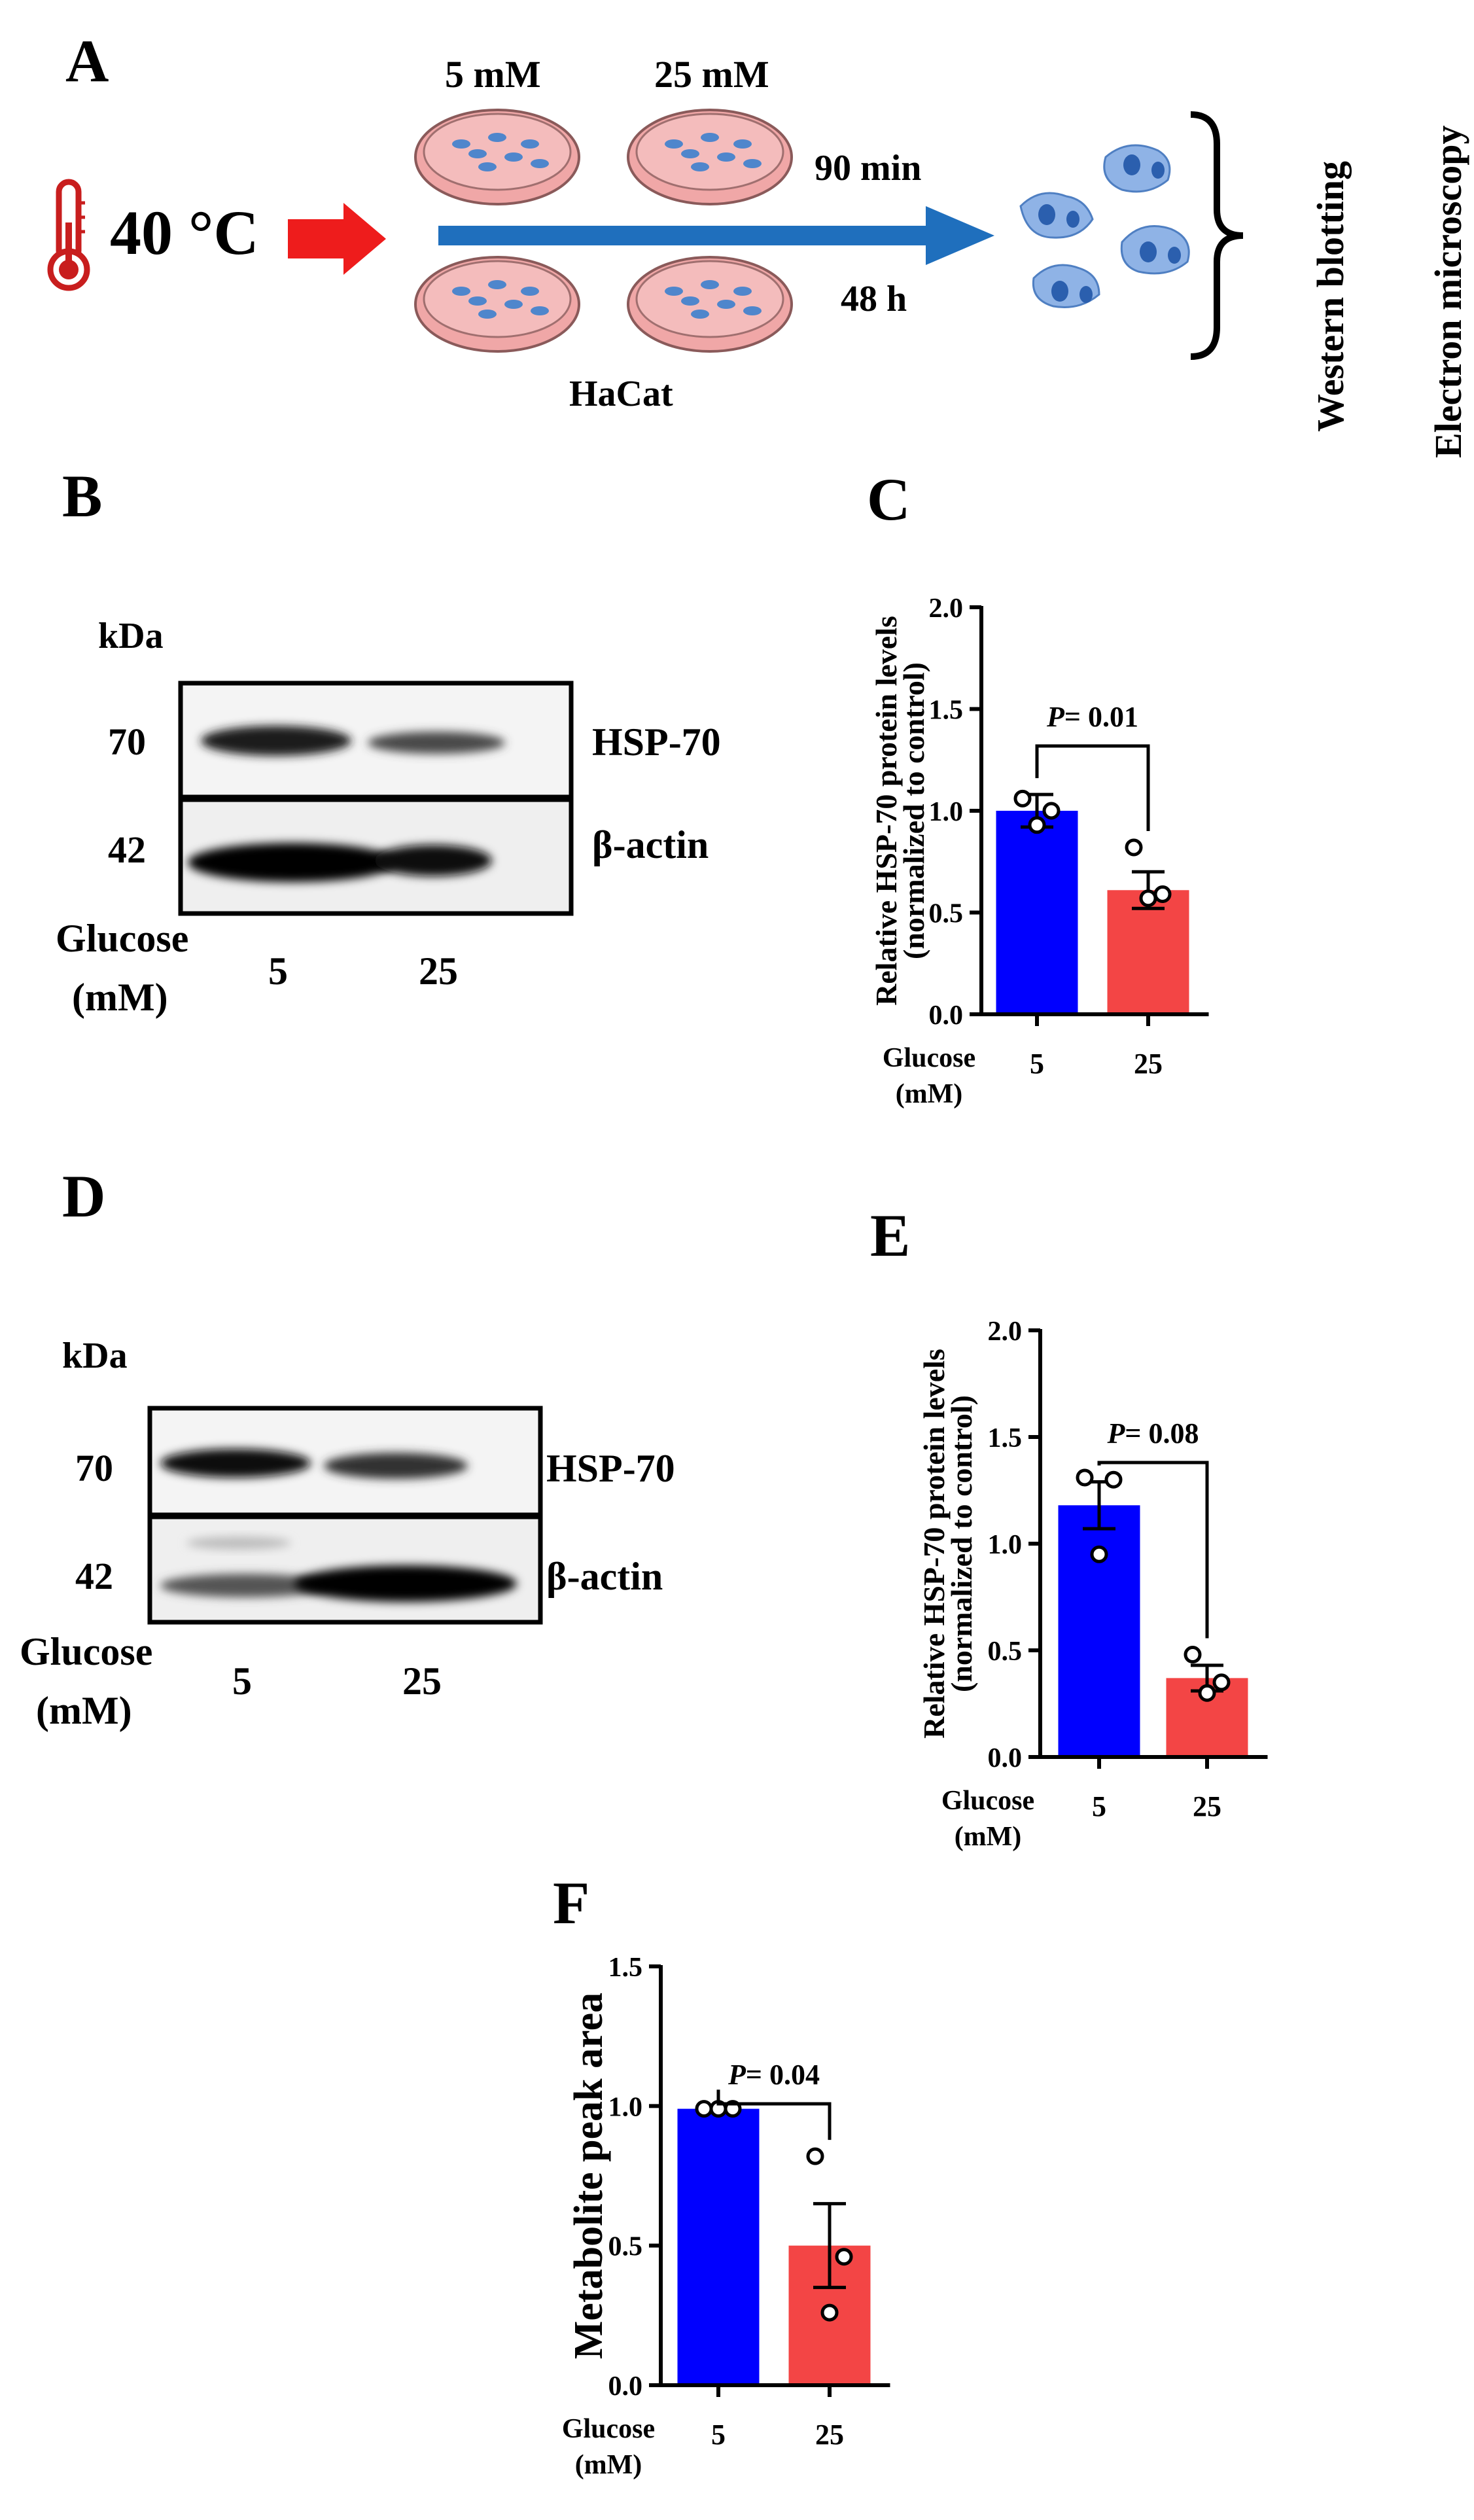 The image size is (1474, 2520). Describe the element at coordinates (868, 168) in the screenshot. I see `time-90min-label: 90 min` at that location.